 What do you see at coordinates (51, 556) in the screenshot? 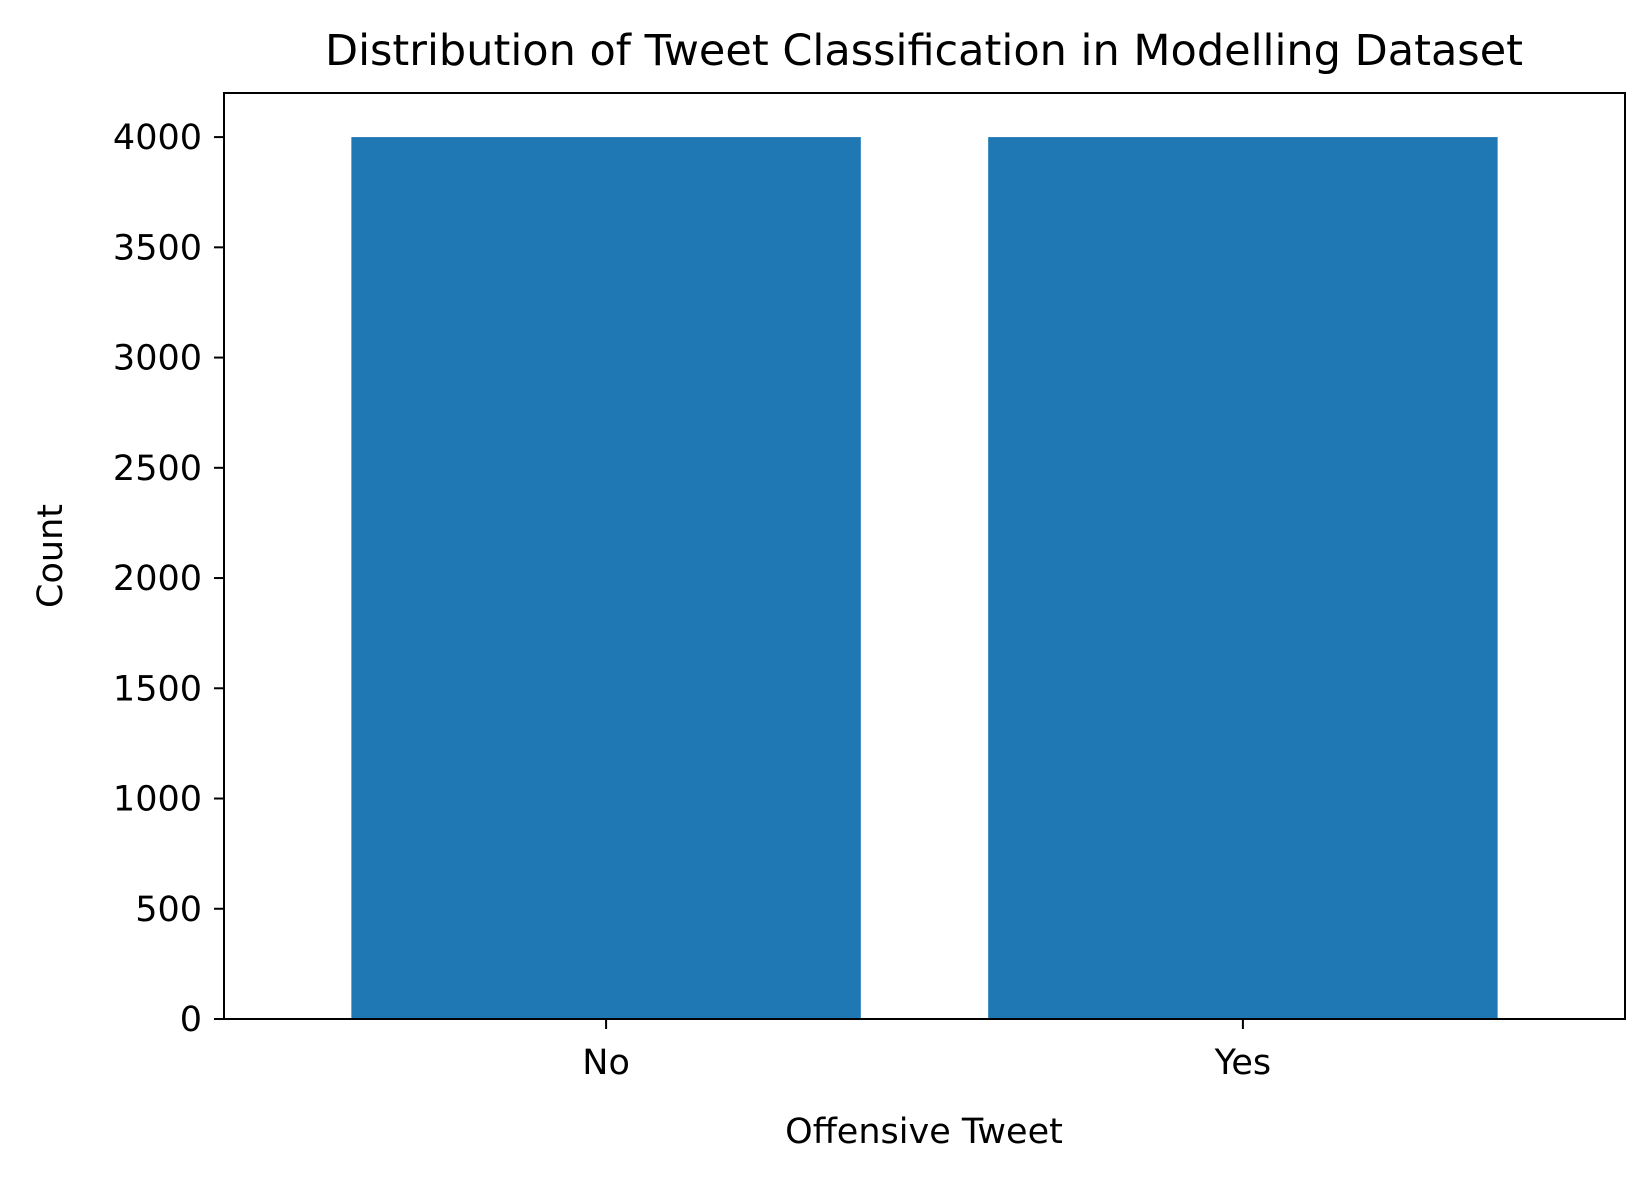
I see `y-axis-label: Count` at bounding box center [51, 556].